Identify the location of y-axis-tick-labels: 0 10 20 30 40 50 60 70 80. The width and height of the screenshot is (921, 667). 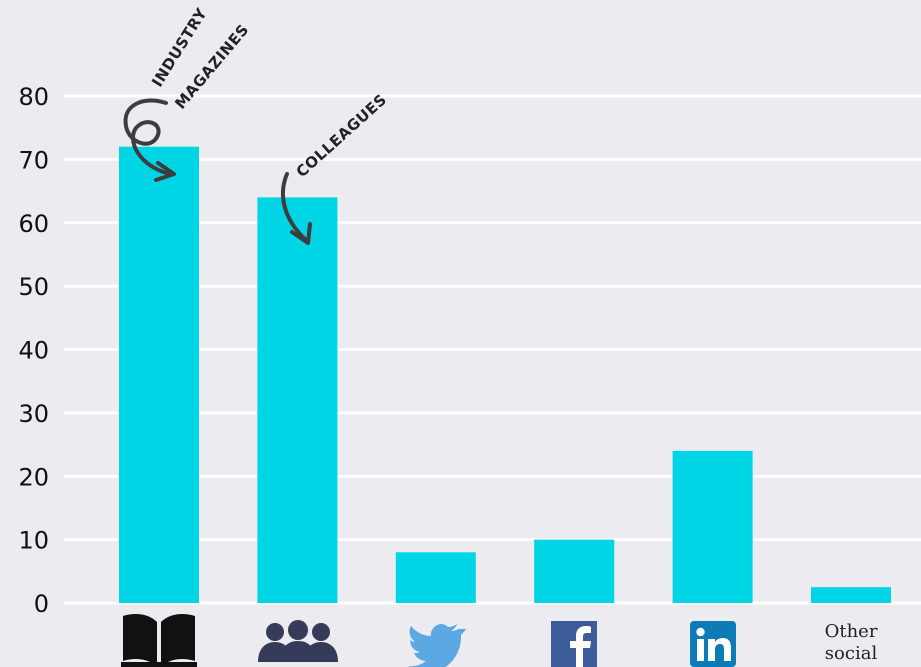
(33, 350).